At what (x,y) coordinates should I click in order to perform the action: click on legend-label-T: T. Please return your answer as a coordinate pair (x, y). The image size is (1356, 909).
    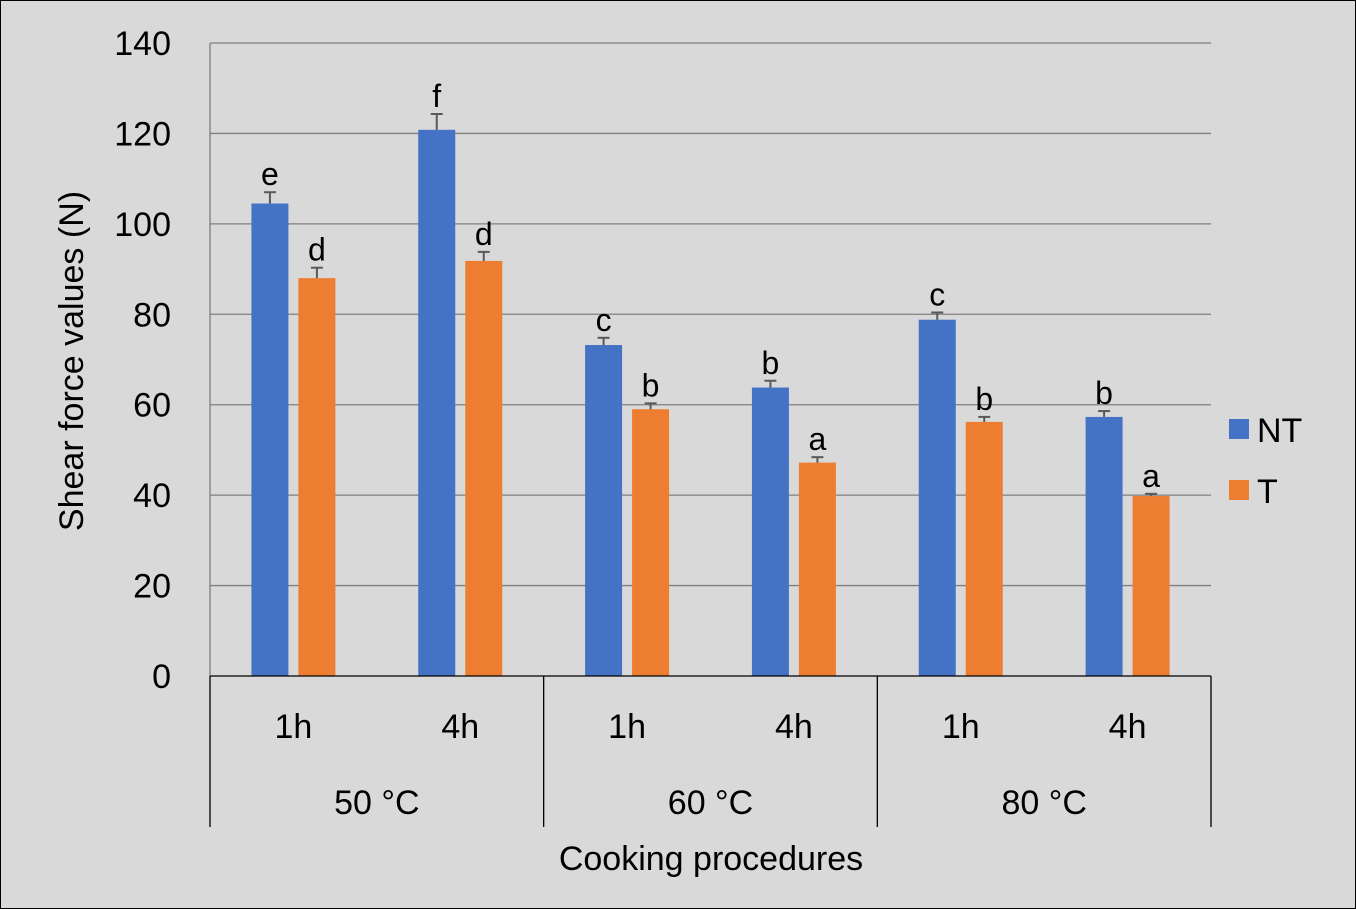
    Looking at the image, I should click on (1267, 492).